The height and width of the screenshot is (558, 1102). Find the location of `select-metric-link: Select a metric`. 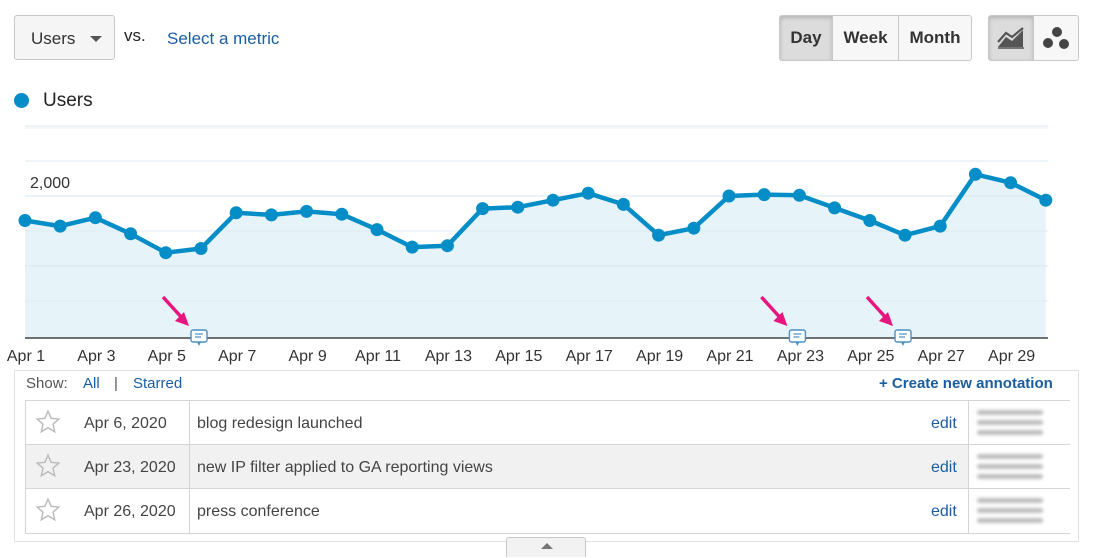

select-metric-link: Select a metric is located at coordinates (223, 38).